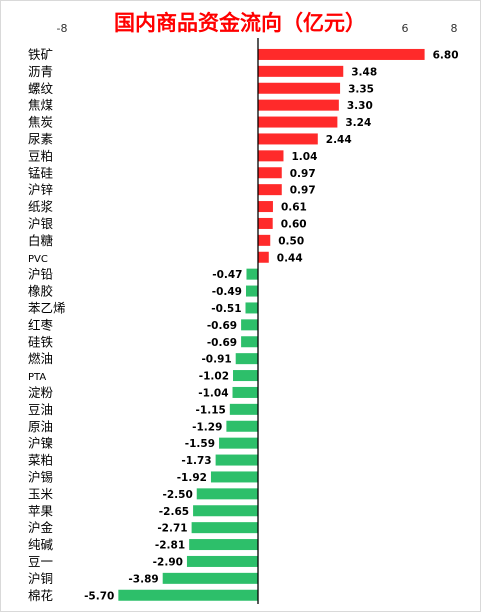  What do you see at coordinates (288, 139) in the screenshot?
I see `bar-尿素` at bounding box center [288, 139].